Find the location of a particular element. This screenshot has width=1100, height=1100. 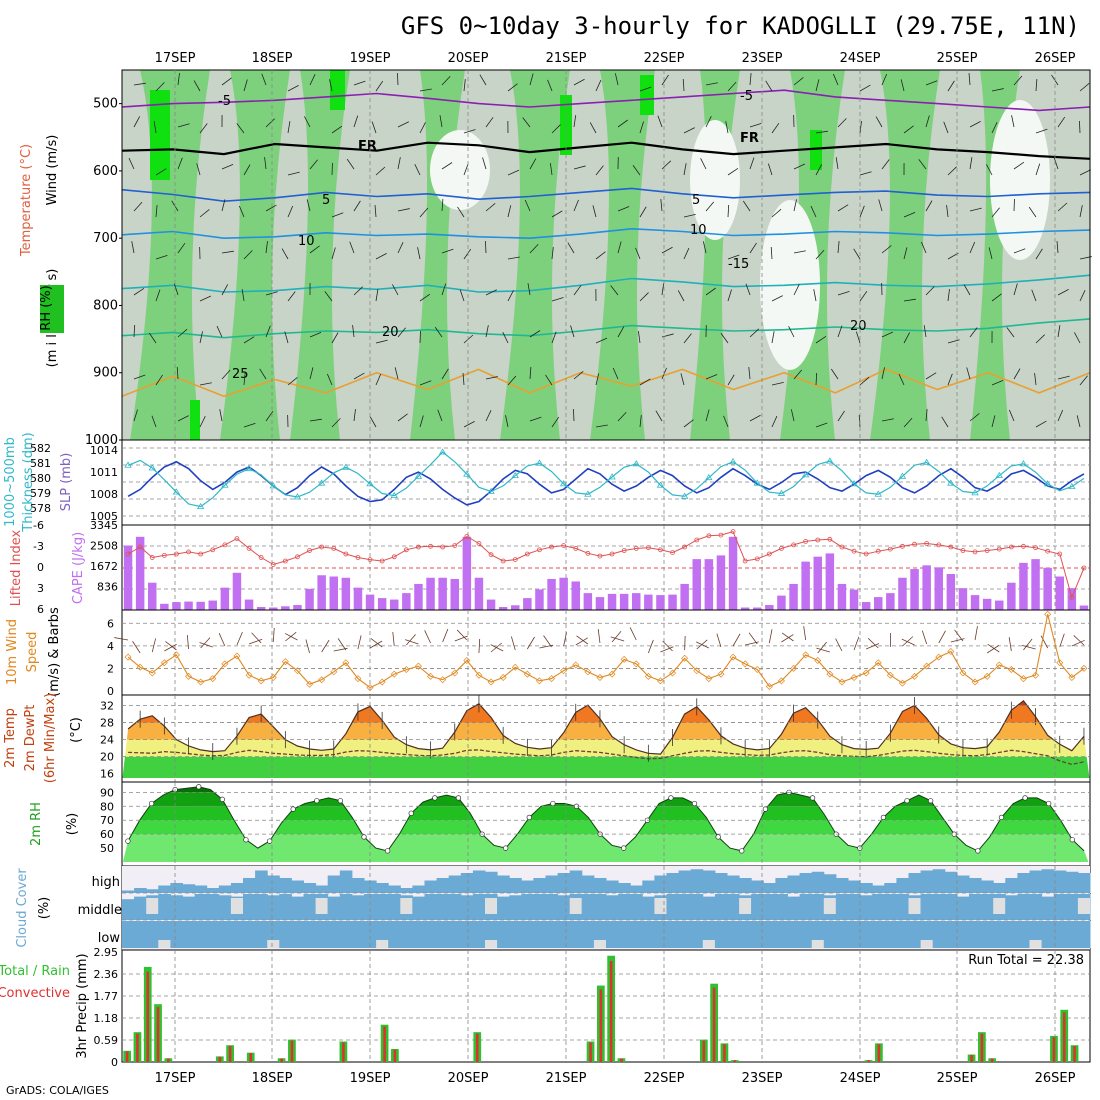

wind-speed-line is located at coordinates (606, 651).